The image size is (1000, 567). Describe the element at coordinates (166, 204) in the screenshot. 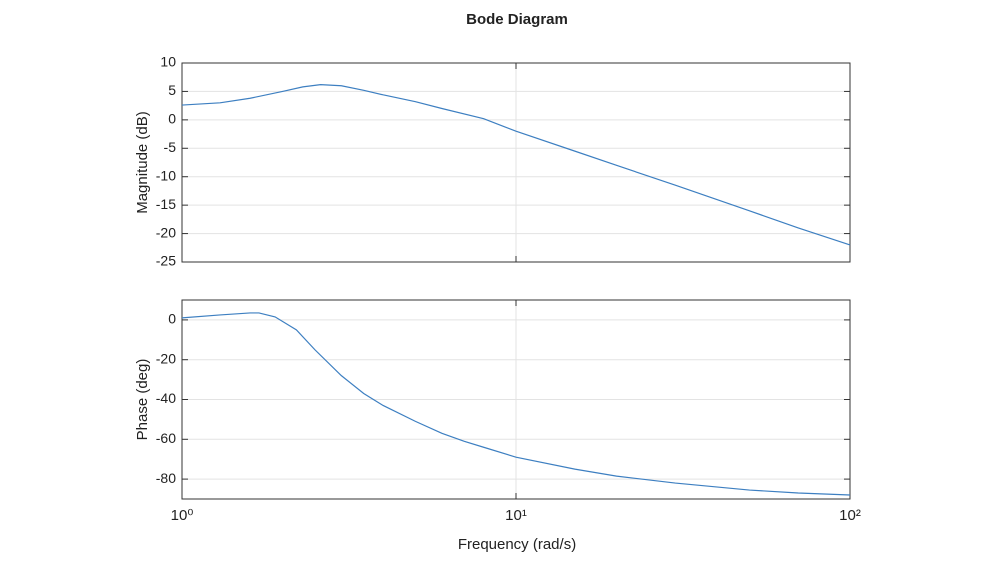

I see `y-tick-label: -15` at that location.